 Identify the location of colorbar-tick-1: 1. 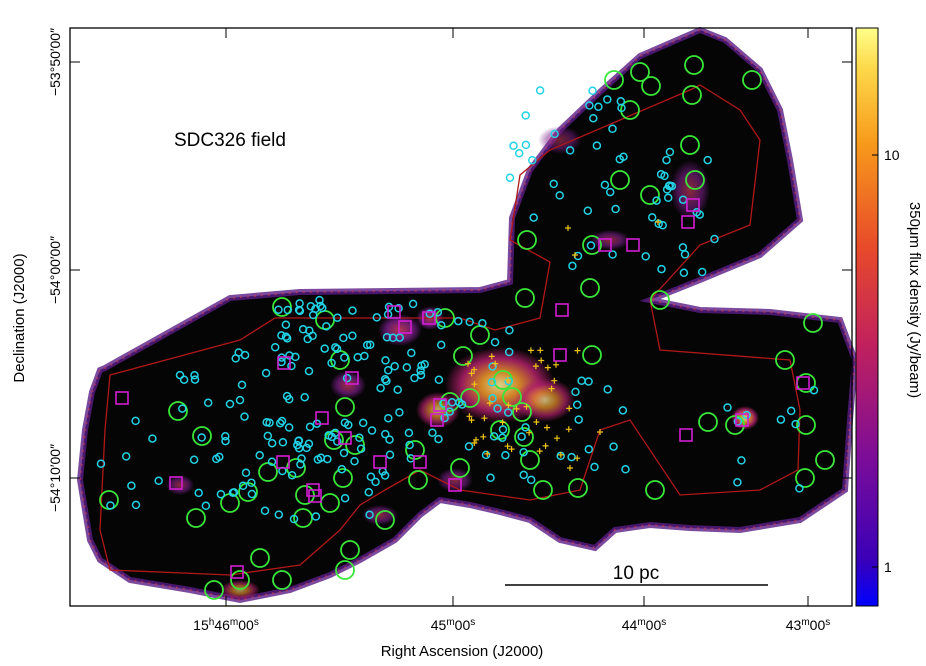
(888, 567).